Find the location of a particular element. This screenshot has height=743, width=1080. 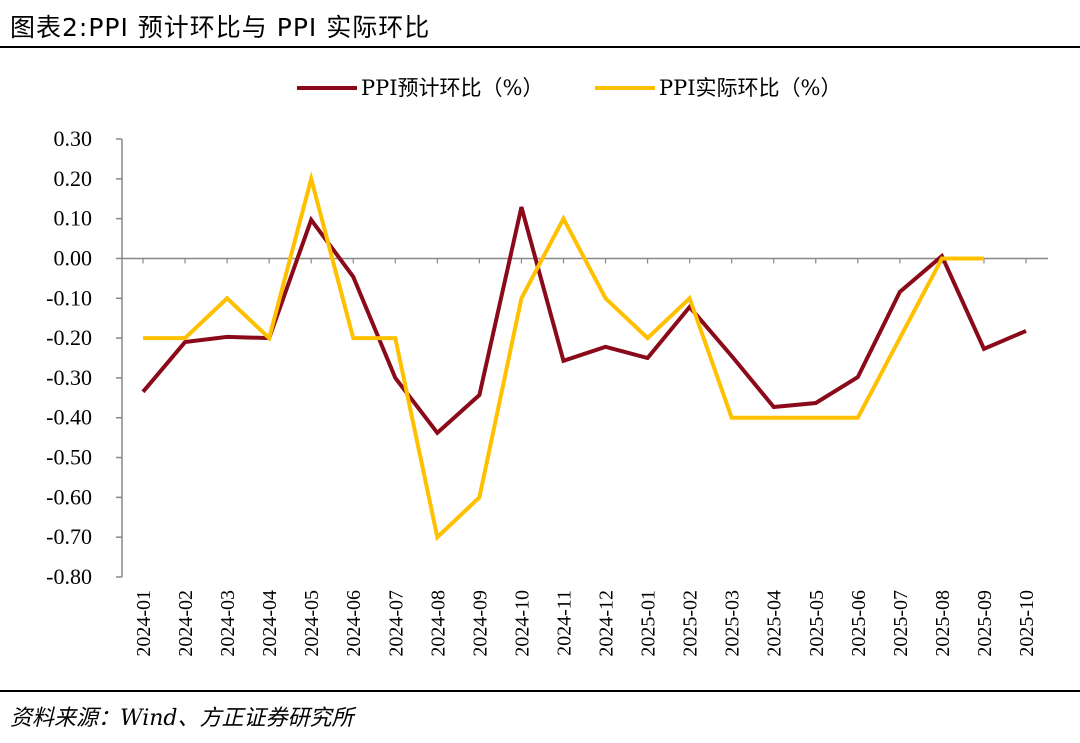

x-tick-label: 2024-08 is located at coordinates (438, 623).